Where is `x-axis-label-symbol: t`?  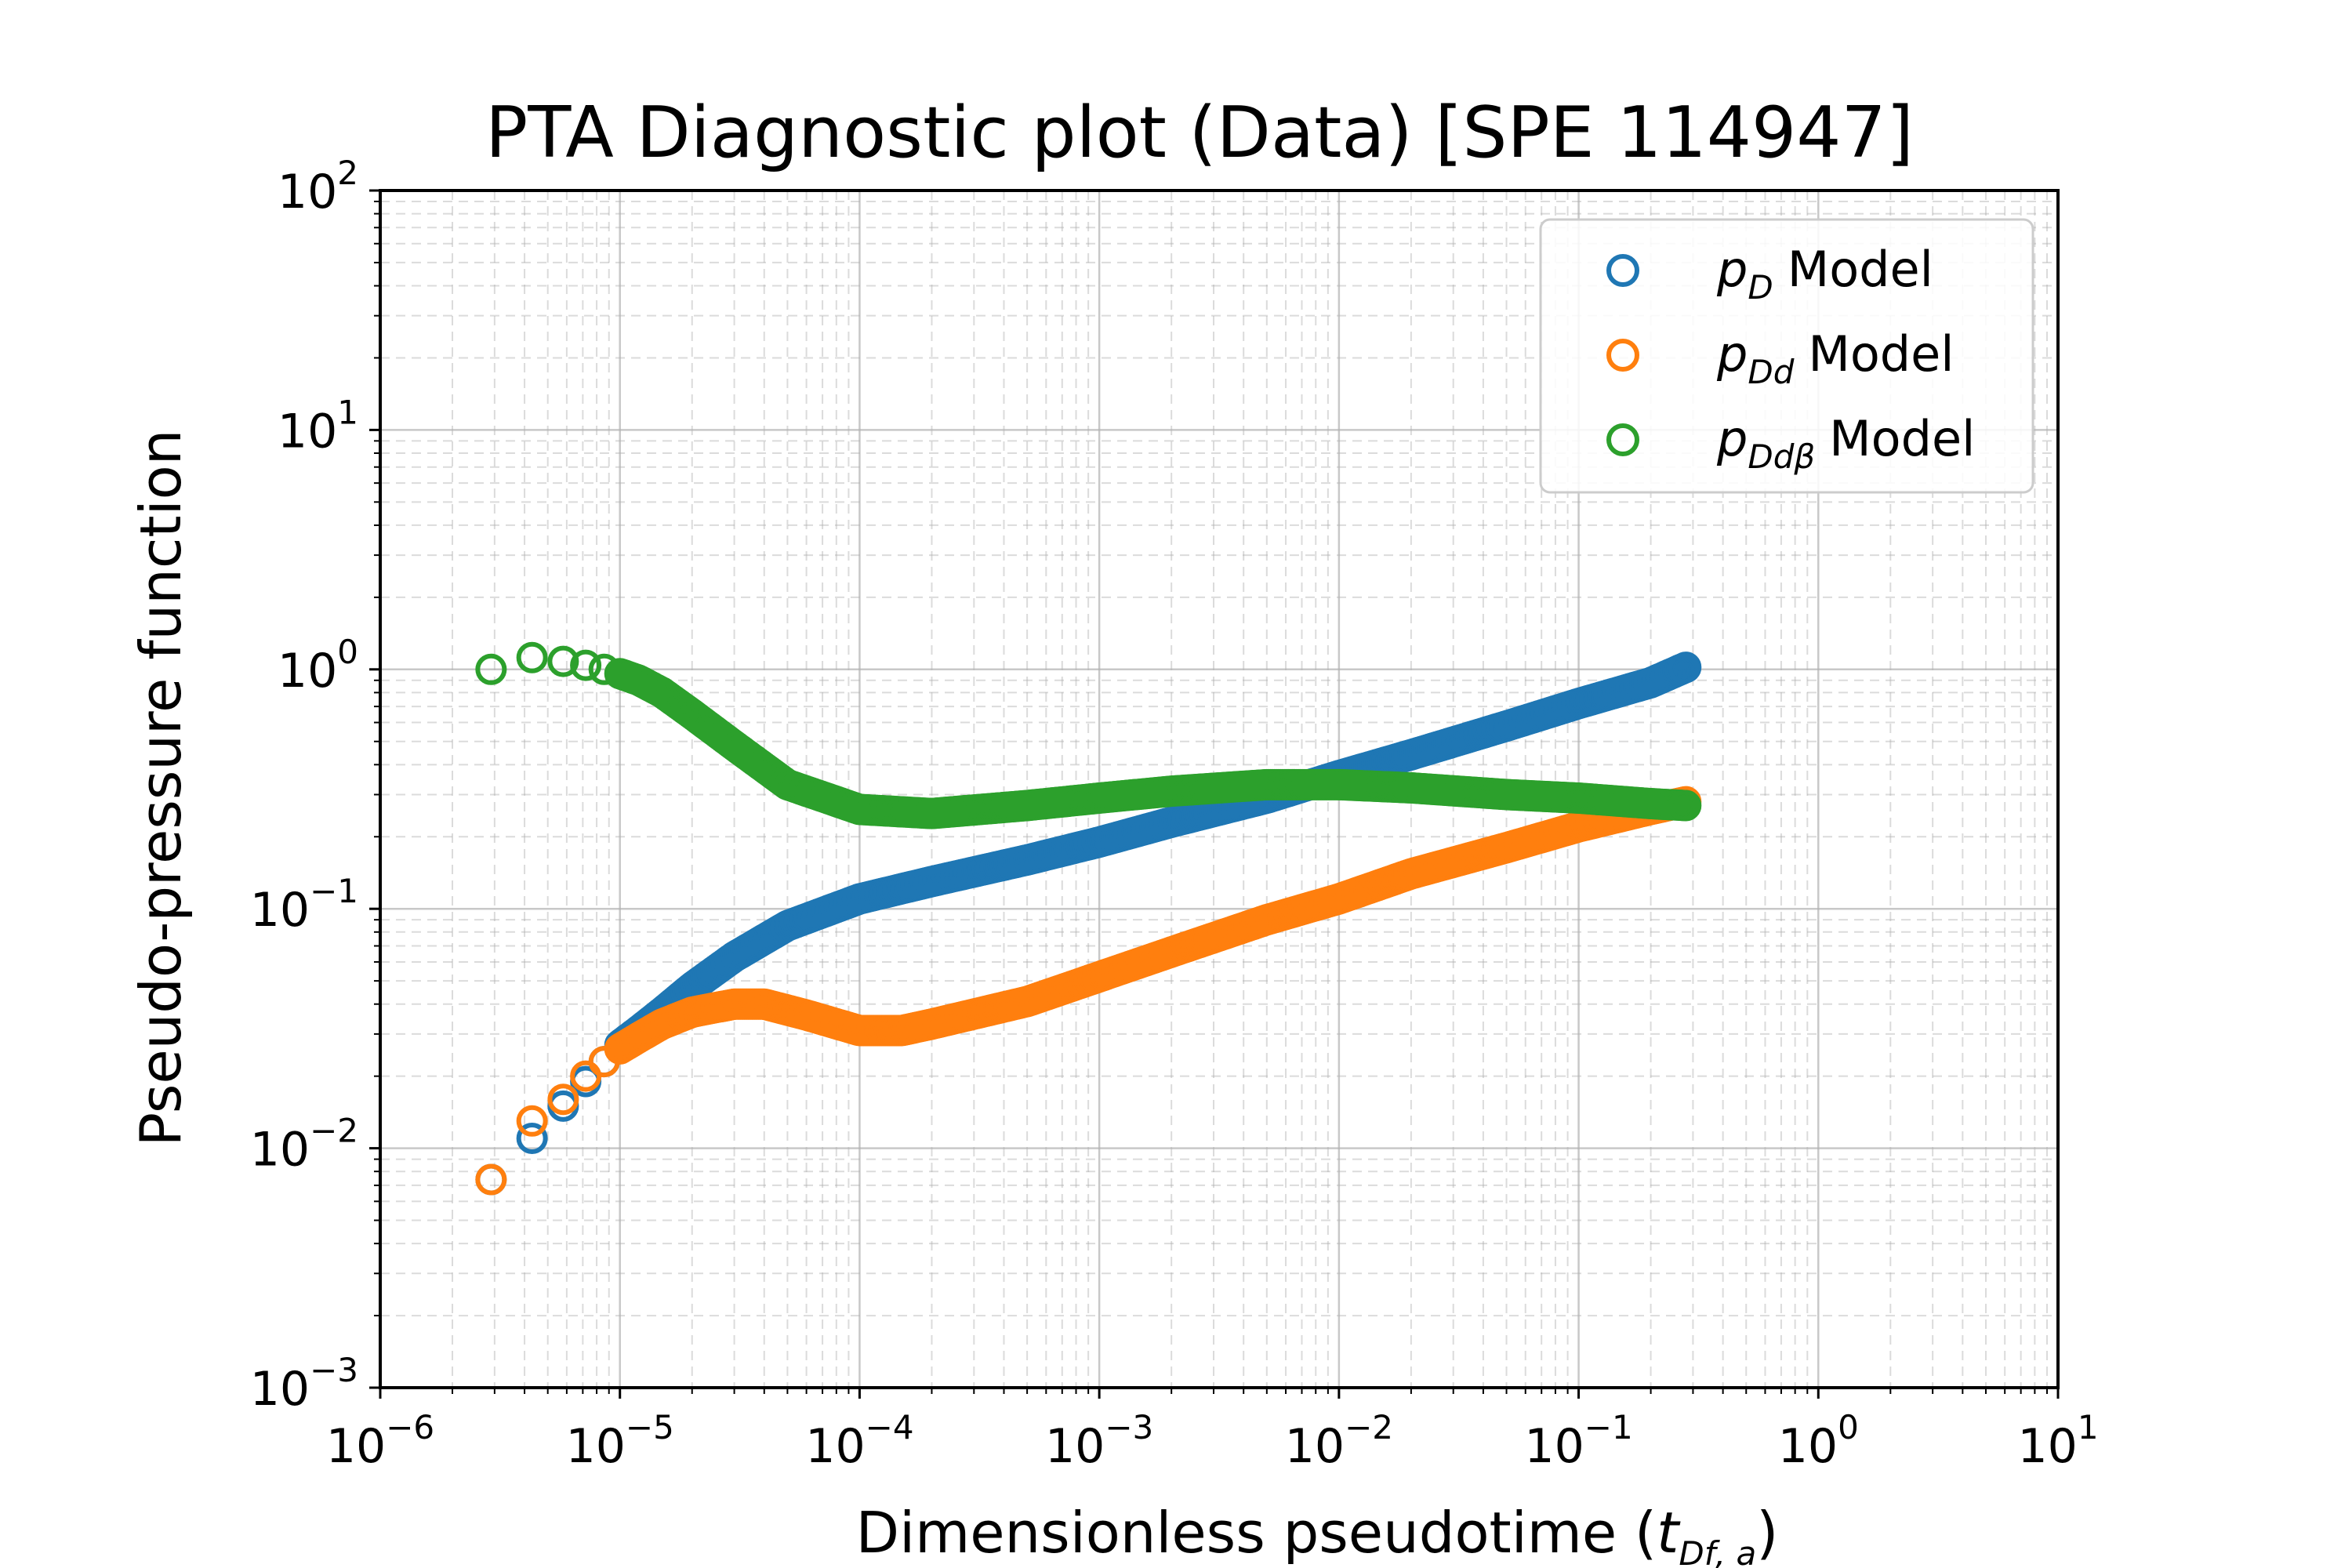
x-axis-label-symbol: t is located at coordinates (1669, 1533).